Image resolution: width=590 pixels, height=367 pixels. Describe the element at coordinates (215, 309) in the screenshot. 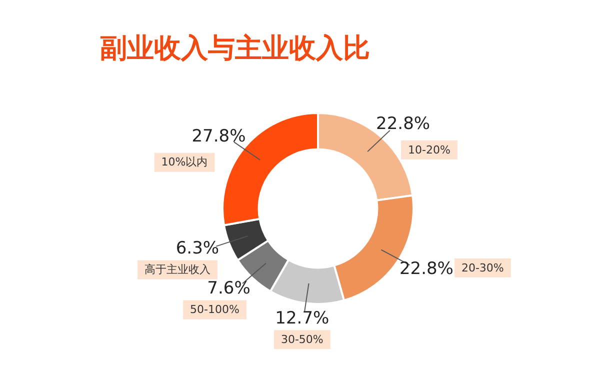

I see `slice-label: 50-100%` at that location.